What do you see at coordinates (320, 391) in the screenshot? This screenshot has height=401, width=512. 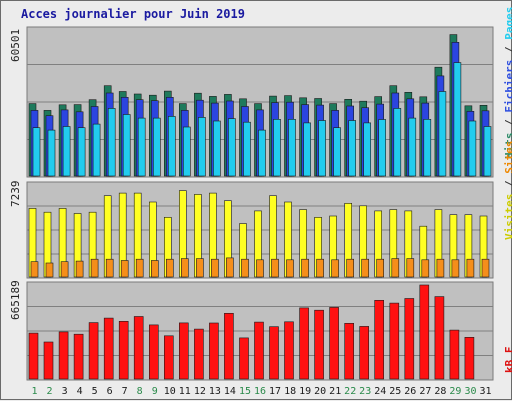 I see `day-label: 20` at bounding box center [320, 391].